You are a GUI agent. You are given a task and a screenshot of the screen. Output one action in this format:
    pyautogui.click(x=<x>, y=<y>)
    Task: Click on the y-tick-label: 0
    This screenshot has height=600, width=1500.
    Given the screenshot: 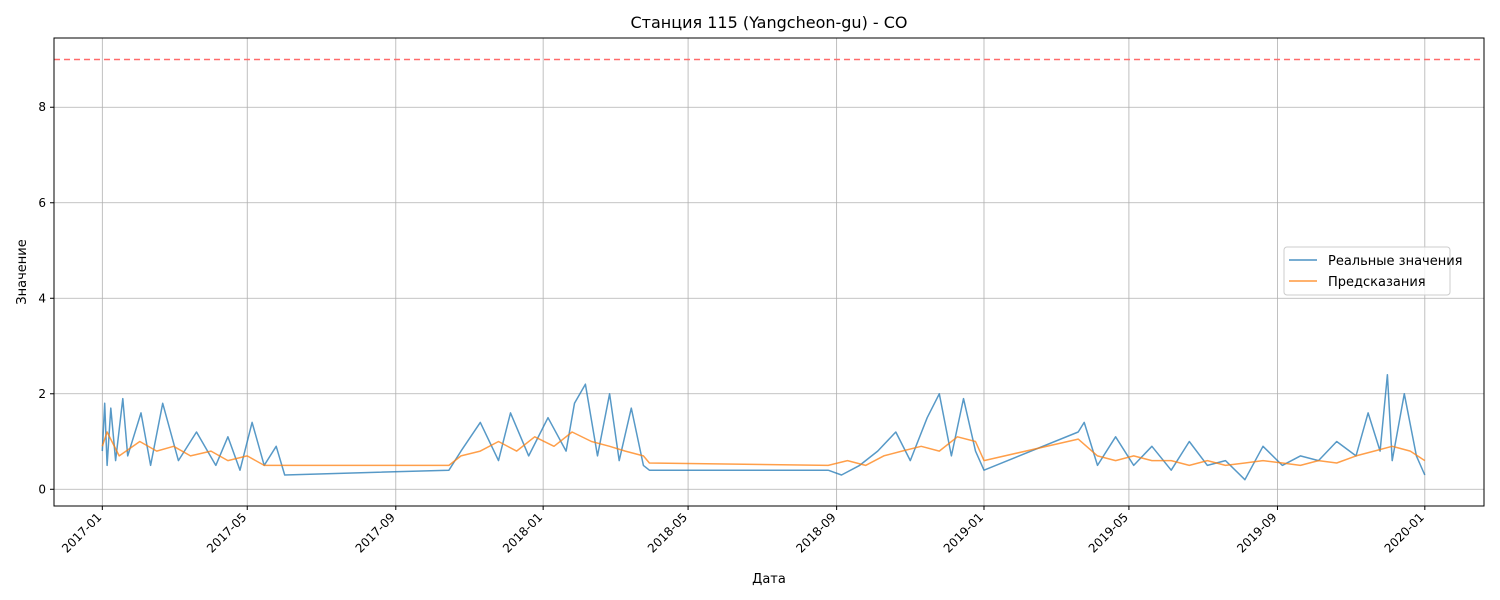 What is the action you would take?
    pyautogui.click(x=42, y=489)
    